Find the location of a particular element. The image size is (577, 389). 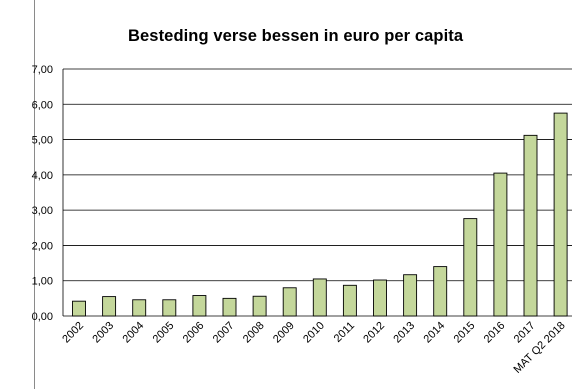

x-tick-label: 2002 is located at coordinates (73, 333).